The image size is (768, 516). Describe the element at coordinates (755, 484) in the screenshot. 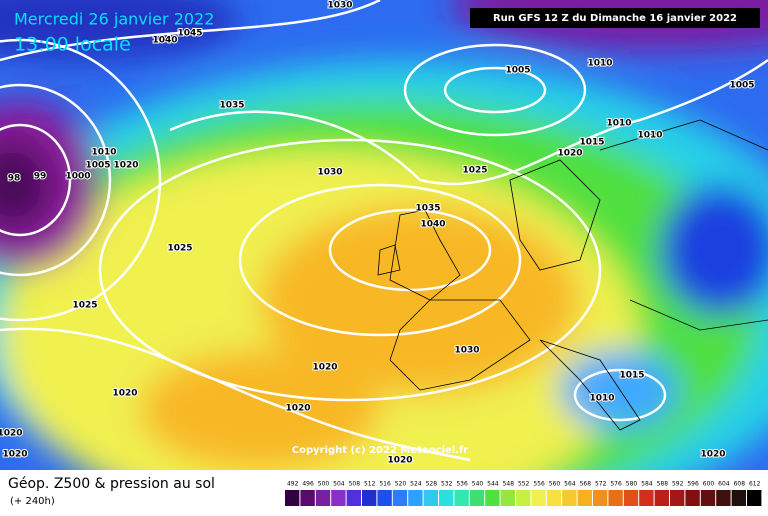

I see `colorbar-label: 612` at that location.